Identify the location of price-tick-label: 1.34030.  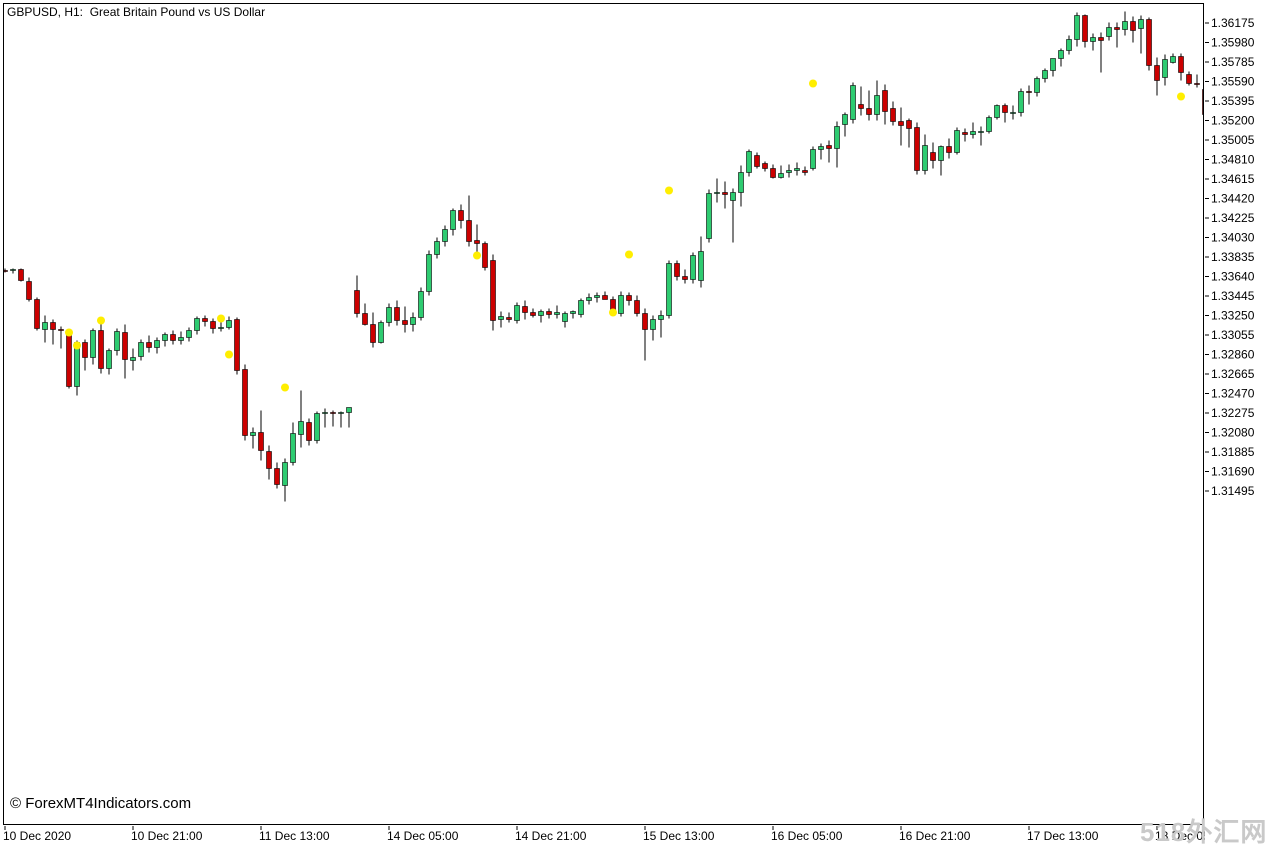
(1233, 238).